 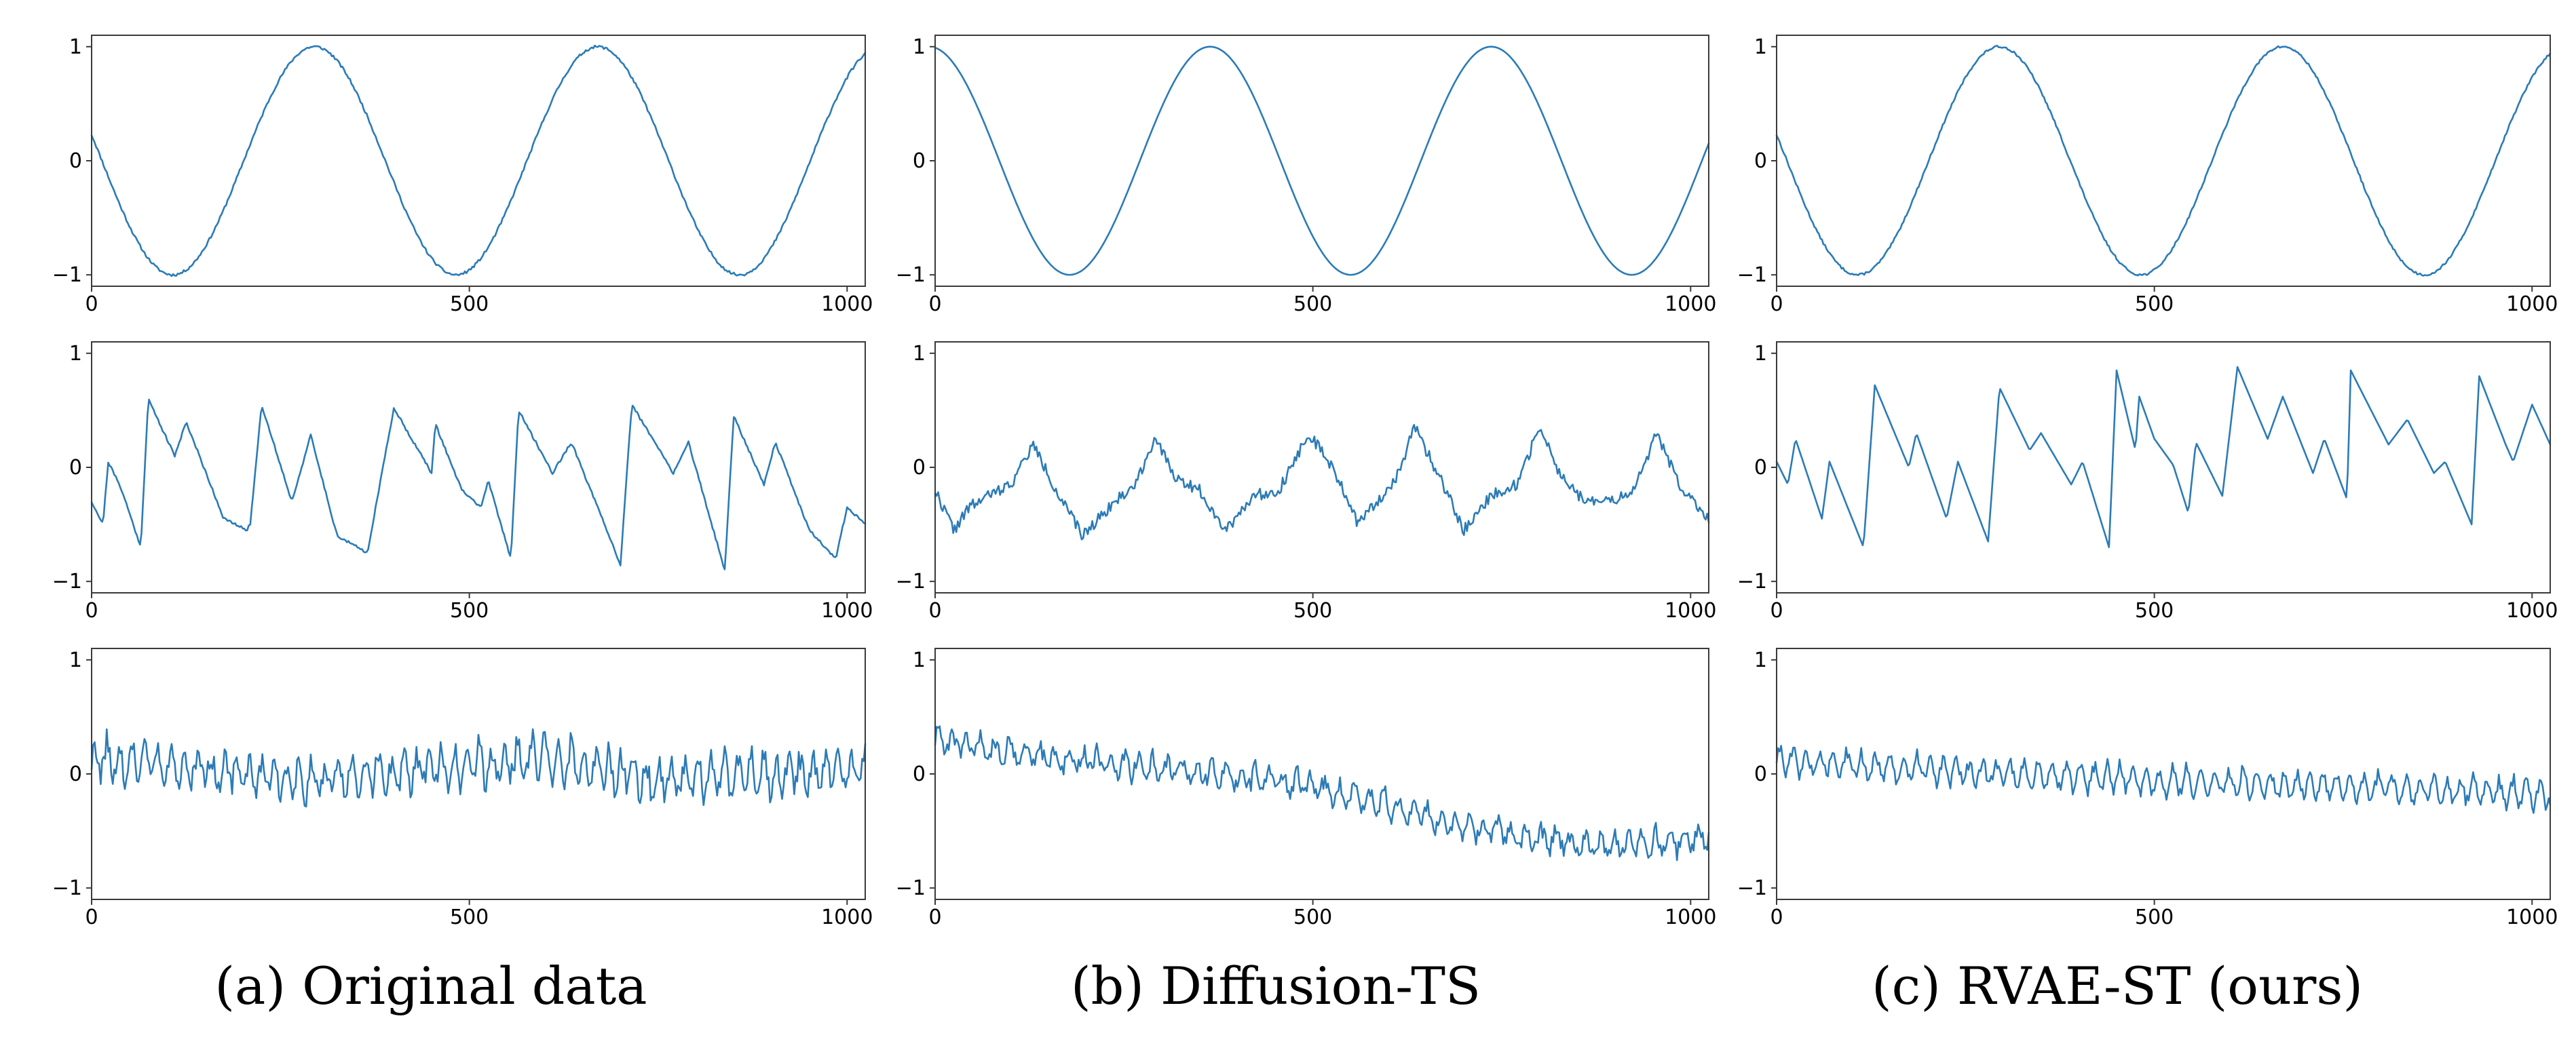 I want to click on caption-b: (b) Diffusion-TS, so click(x=1276, y=986).